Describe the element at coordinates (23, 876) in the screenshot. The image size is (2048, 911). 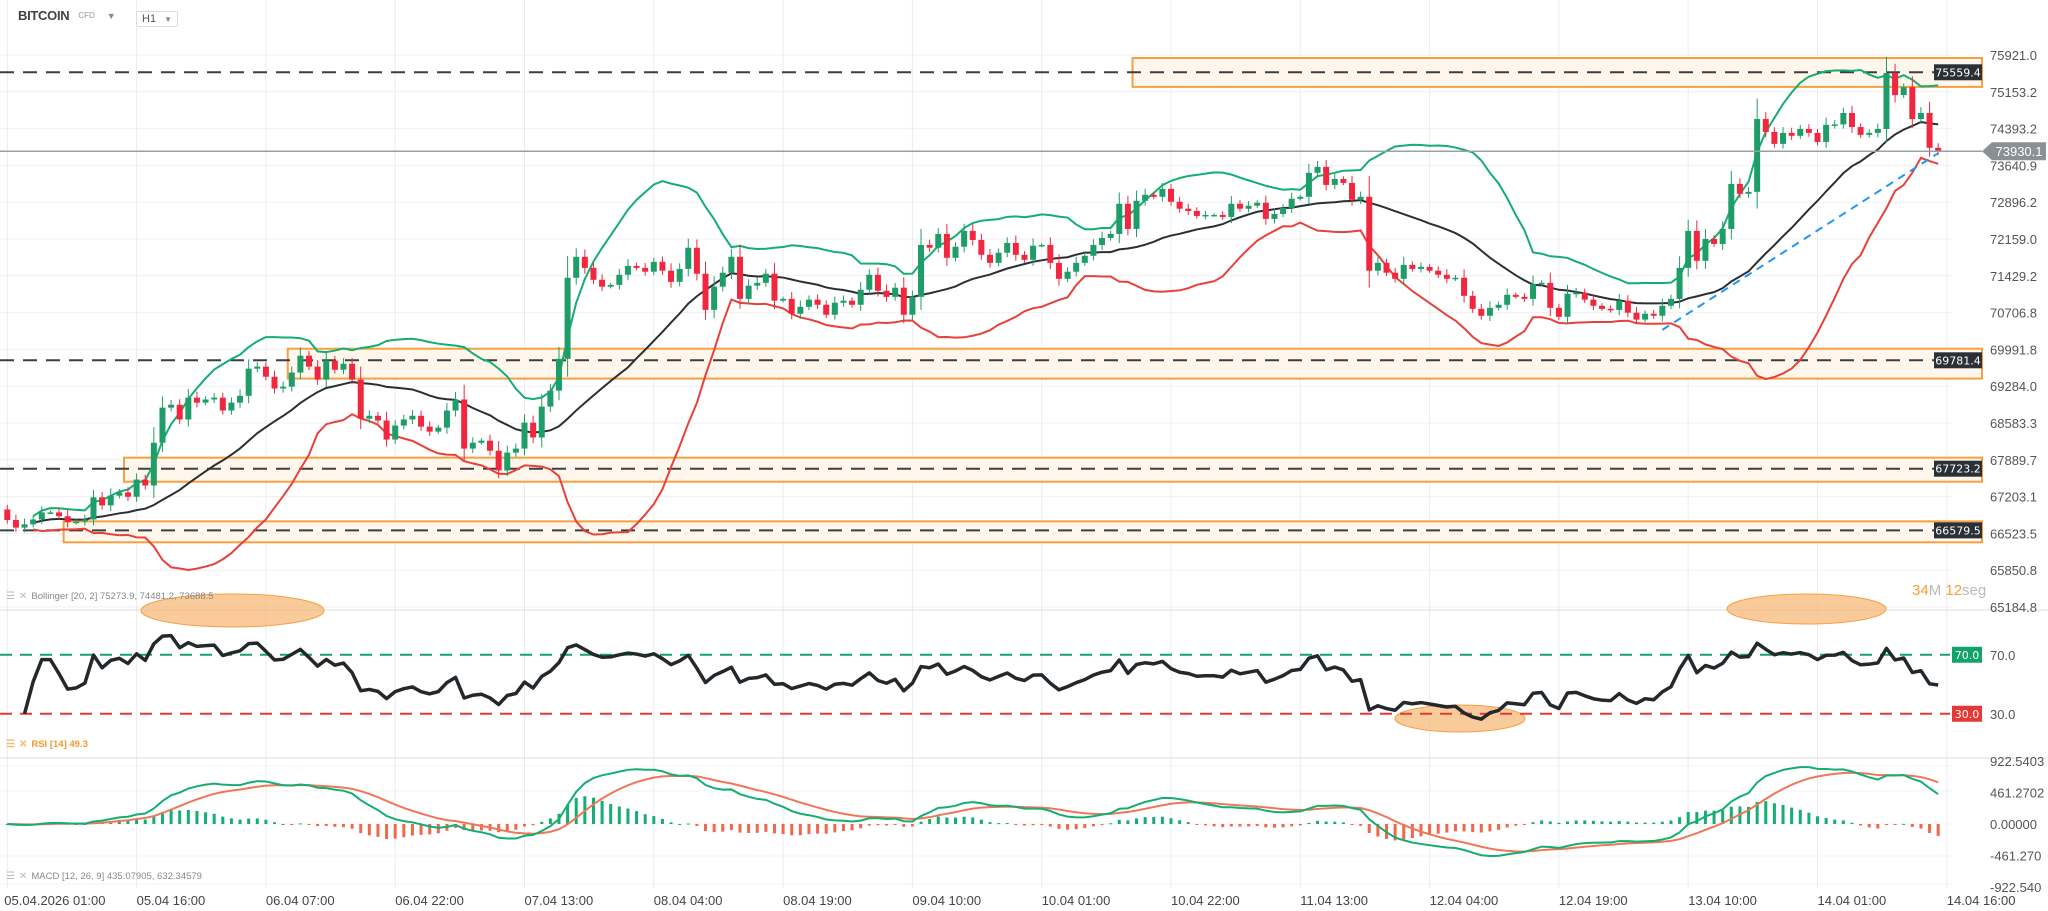
I see `close-icon: ✕` at that location.